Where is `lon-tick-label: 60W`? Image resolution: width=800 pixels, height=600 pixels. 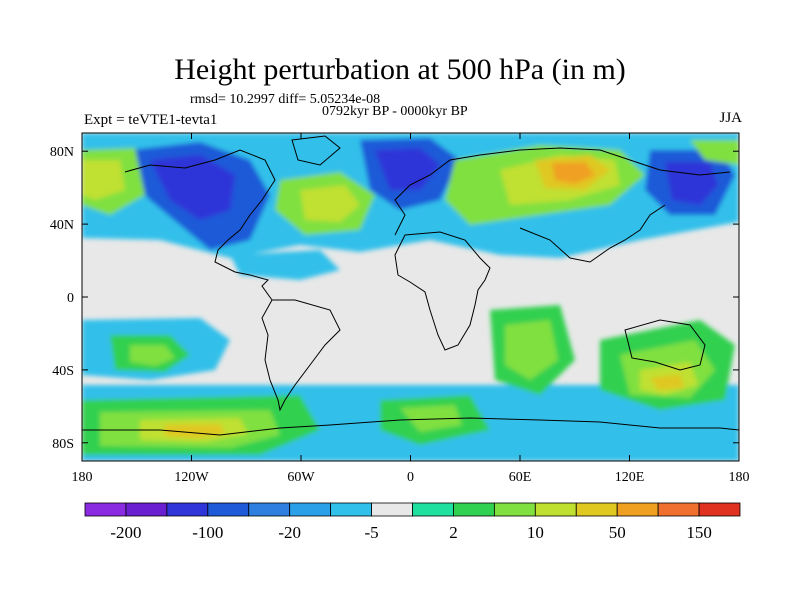
lon-tick-label: 60W is located at coordinates (301, 477).